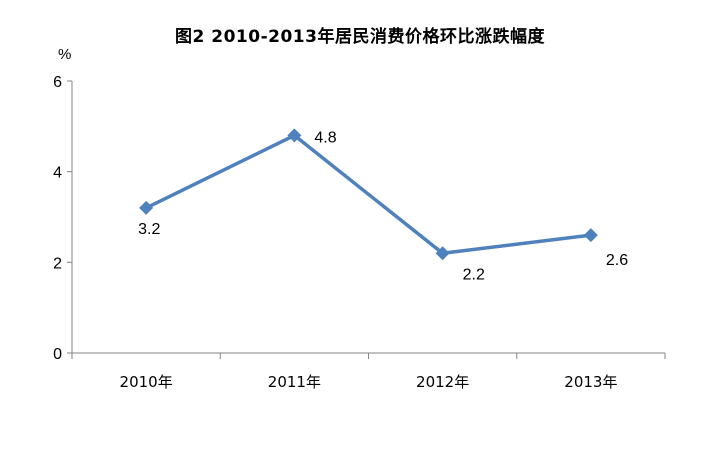 This screenshot has width=720, height=450. What do you see at coordinates (57, 354) in the screenshot?
I see `y-tick-label: 0` at bounding box center [57, 354].